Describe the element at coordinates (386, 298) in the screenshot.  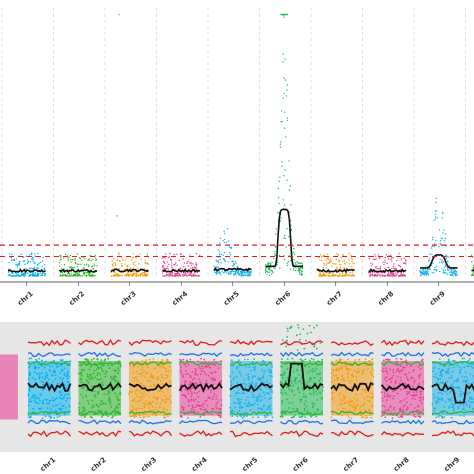
I see `x-tick-label: chr8` at that location.